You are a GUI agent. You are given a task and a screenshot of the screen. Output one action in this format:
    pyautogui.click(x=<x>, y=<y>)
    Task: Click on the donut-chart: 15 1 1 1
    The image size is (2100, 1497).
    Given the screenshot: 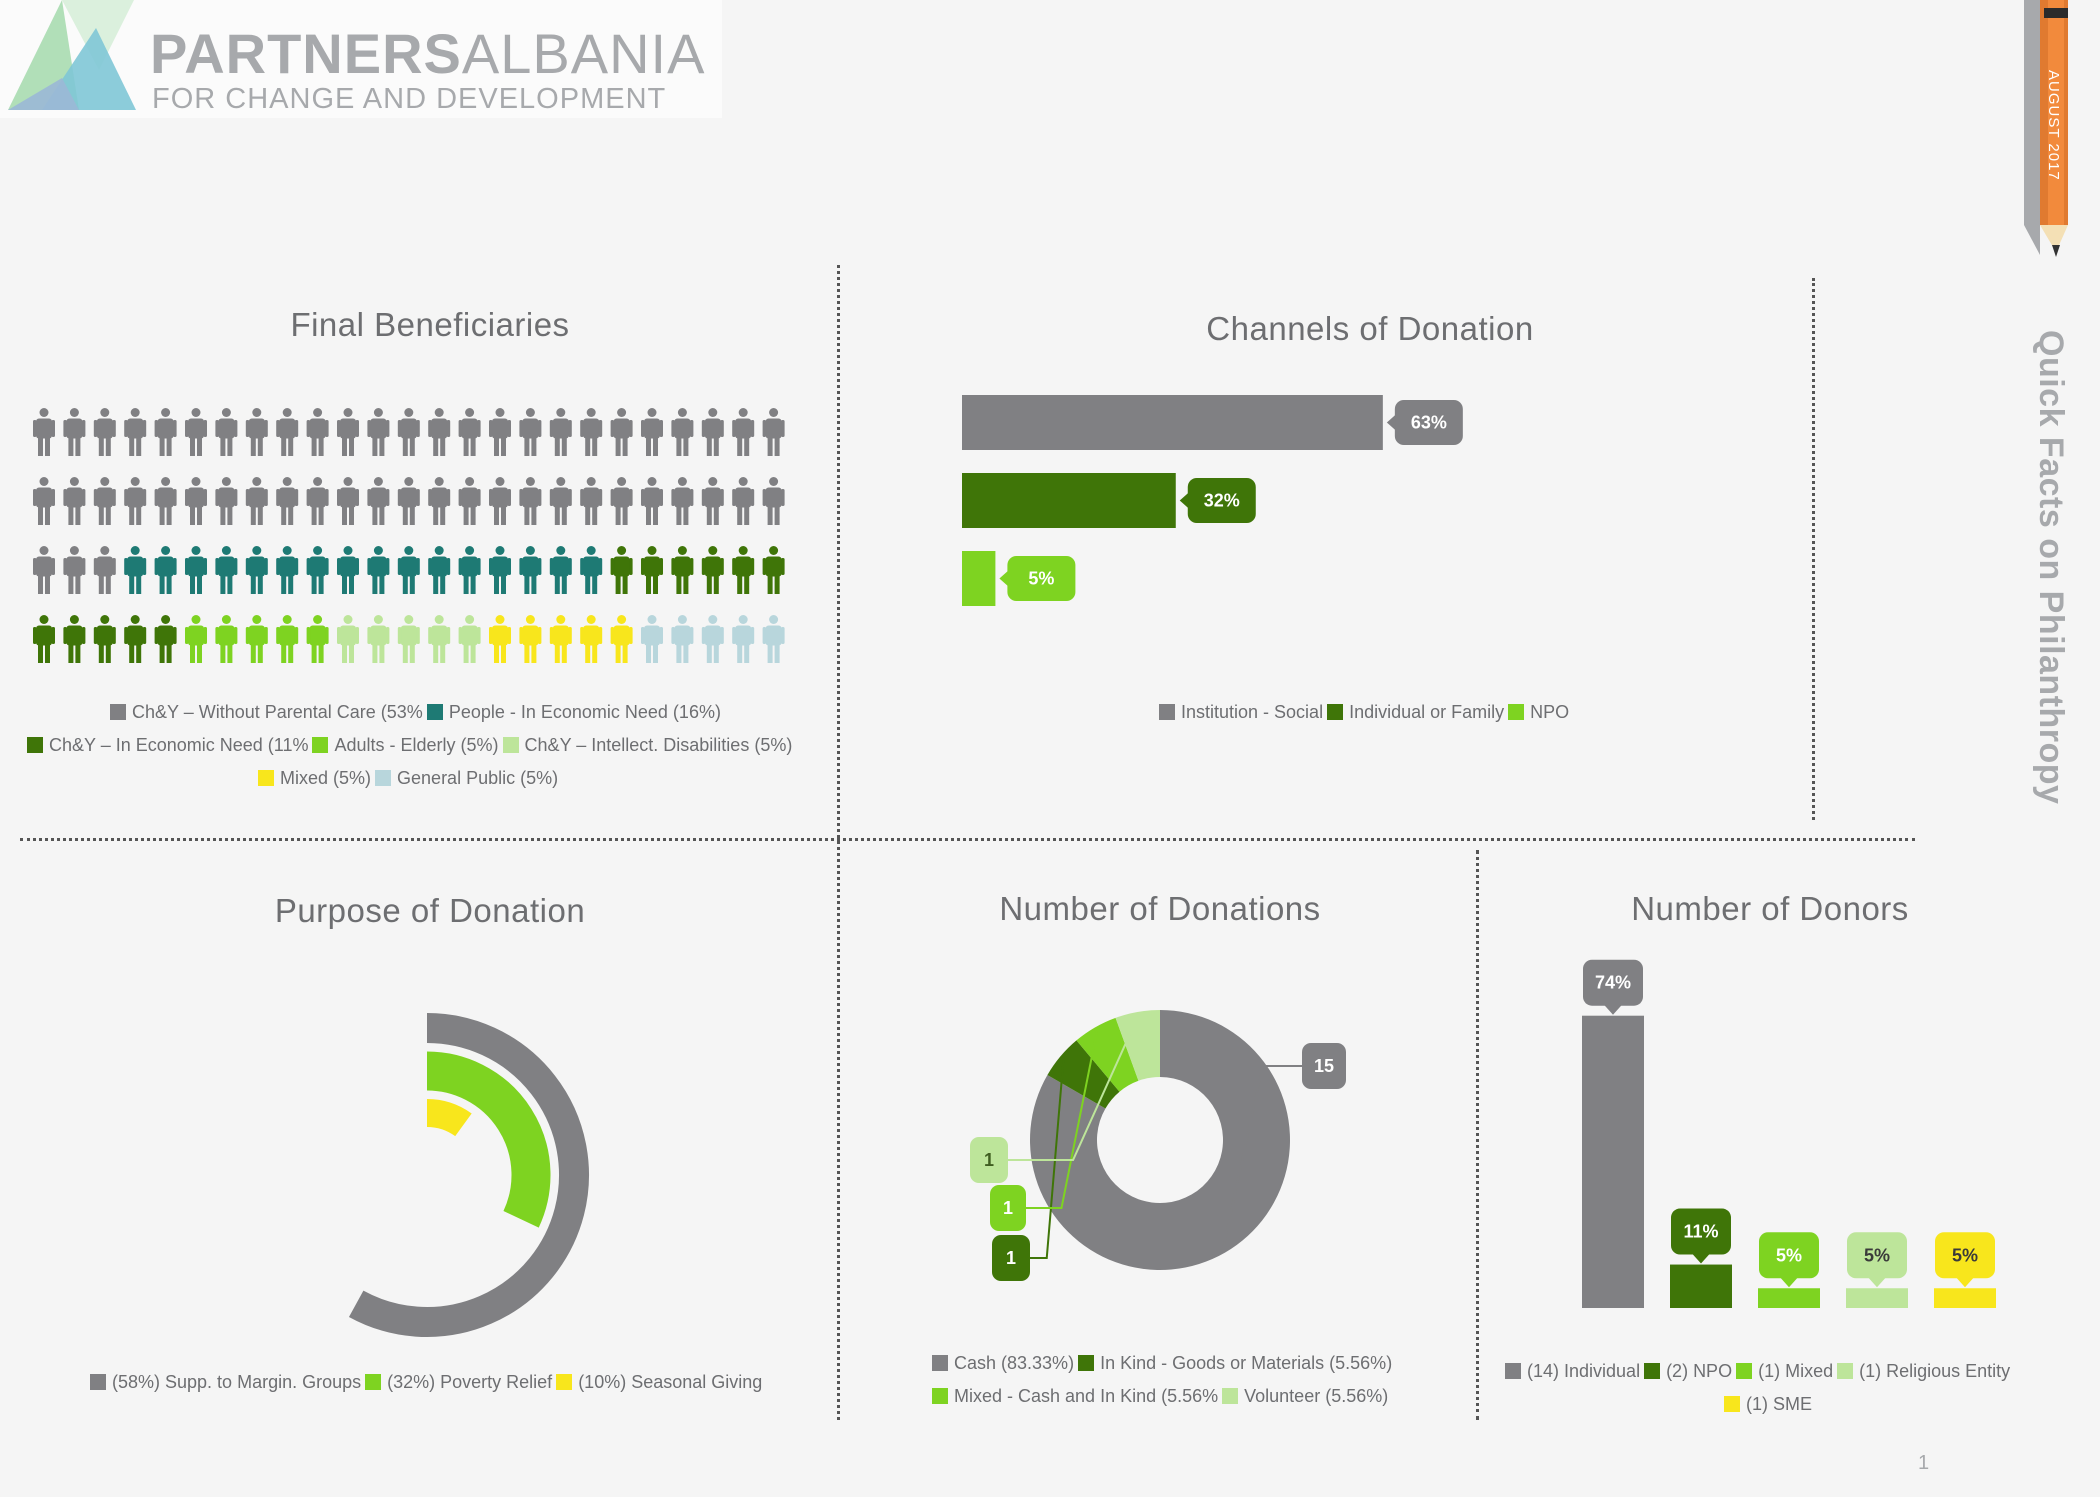 What is the action you would take?
    pyautogui.click(x=1158, y=1145)
    